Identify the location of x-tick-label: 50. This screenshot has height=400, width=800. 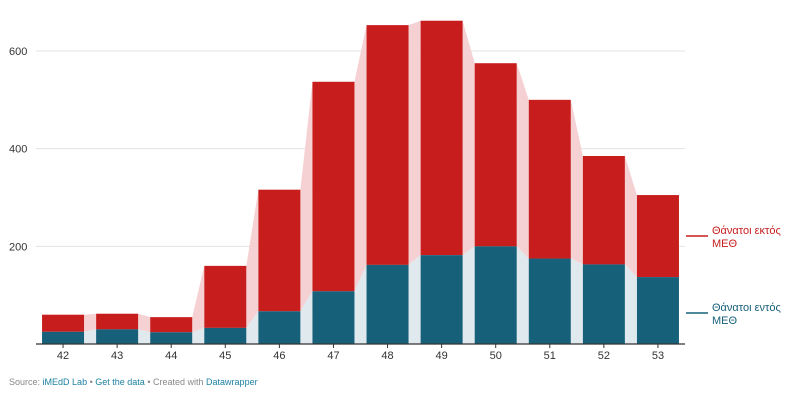
(496, 356).